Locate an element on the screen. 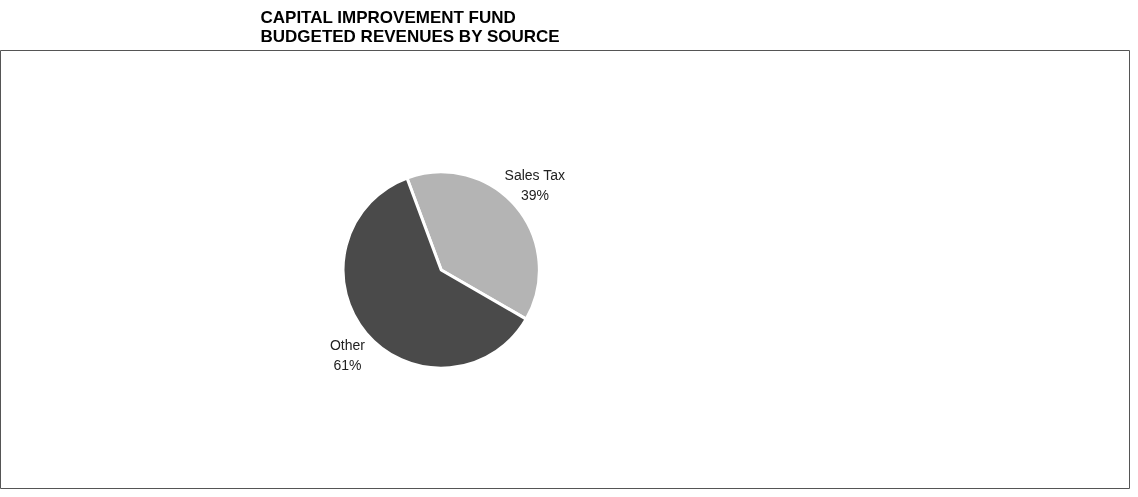 Image resolution: width=1138 pixels, height=497 pixels. data-label: 39% is located at coordinates (534, 194).